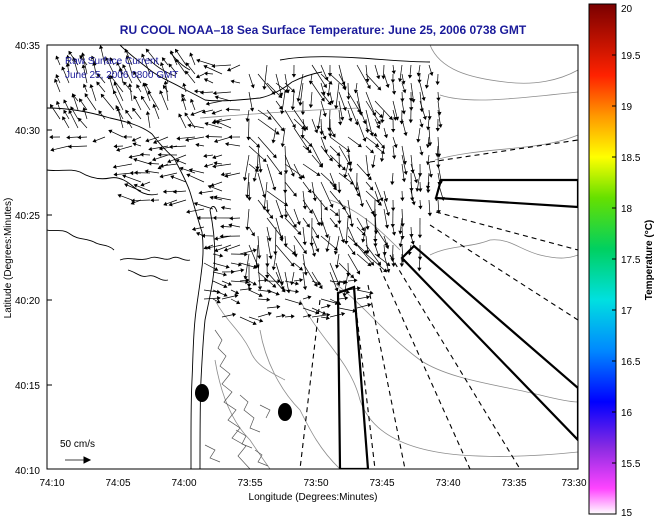  I want to click on x-tick-label: 74:05, so click(117, 483).